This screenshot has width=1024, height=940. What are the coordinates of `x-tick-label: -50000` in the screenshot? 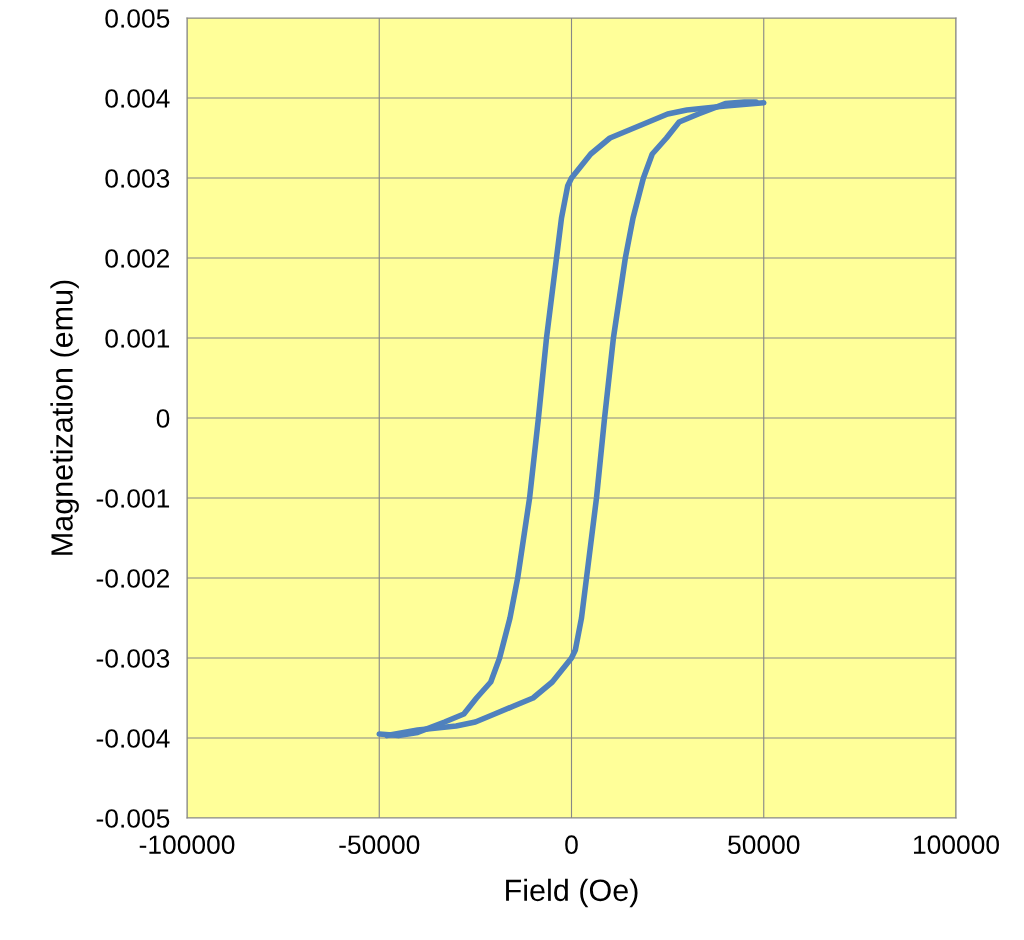 It's located at (379, 845).